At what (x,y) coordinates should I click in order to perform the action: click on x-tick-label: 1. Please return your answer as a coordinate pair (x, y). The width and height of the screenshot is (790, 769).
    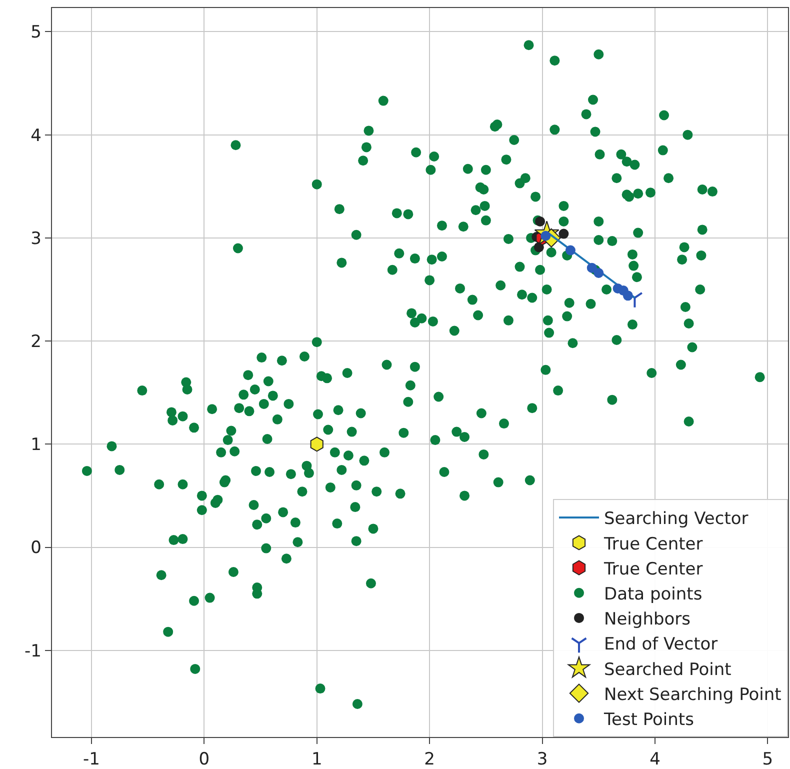
    Looking at the image, I should click on (316, 759).